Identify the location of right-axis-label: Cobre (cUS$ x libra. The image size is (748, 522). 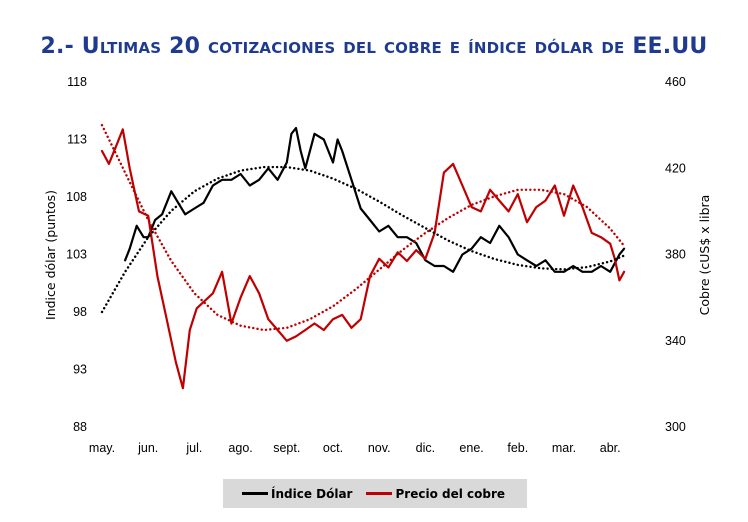
(704, 255).